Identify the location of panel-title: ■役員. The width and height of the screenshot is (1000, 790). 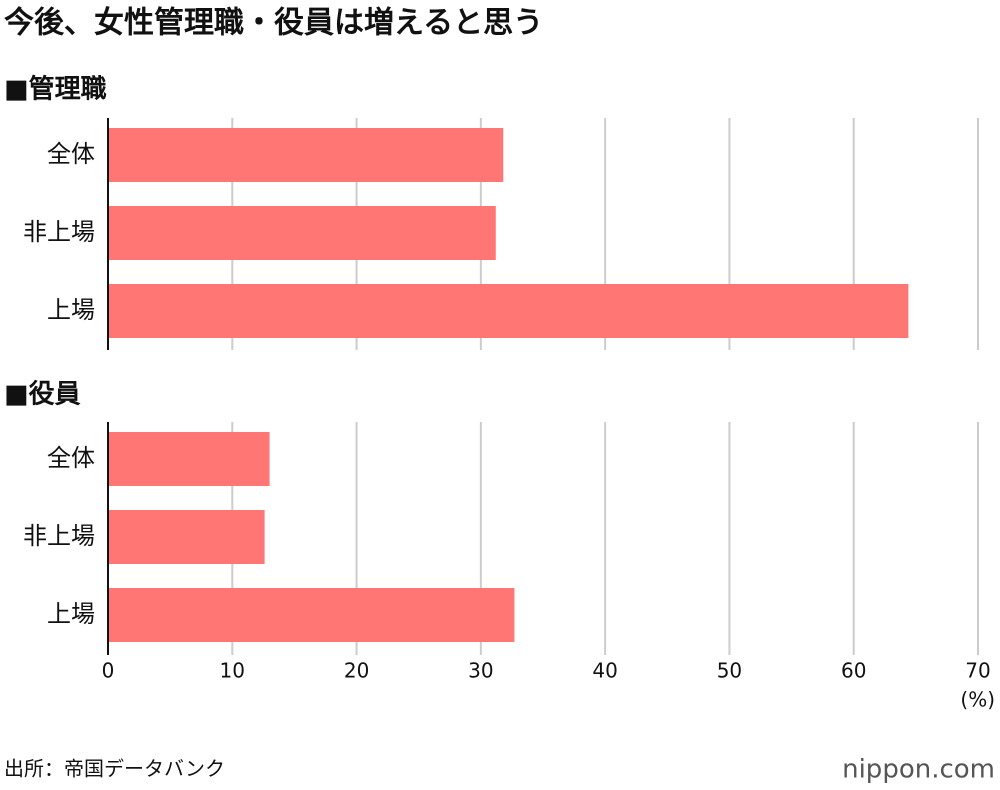
(42, 395).